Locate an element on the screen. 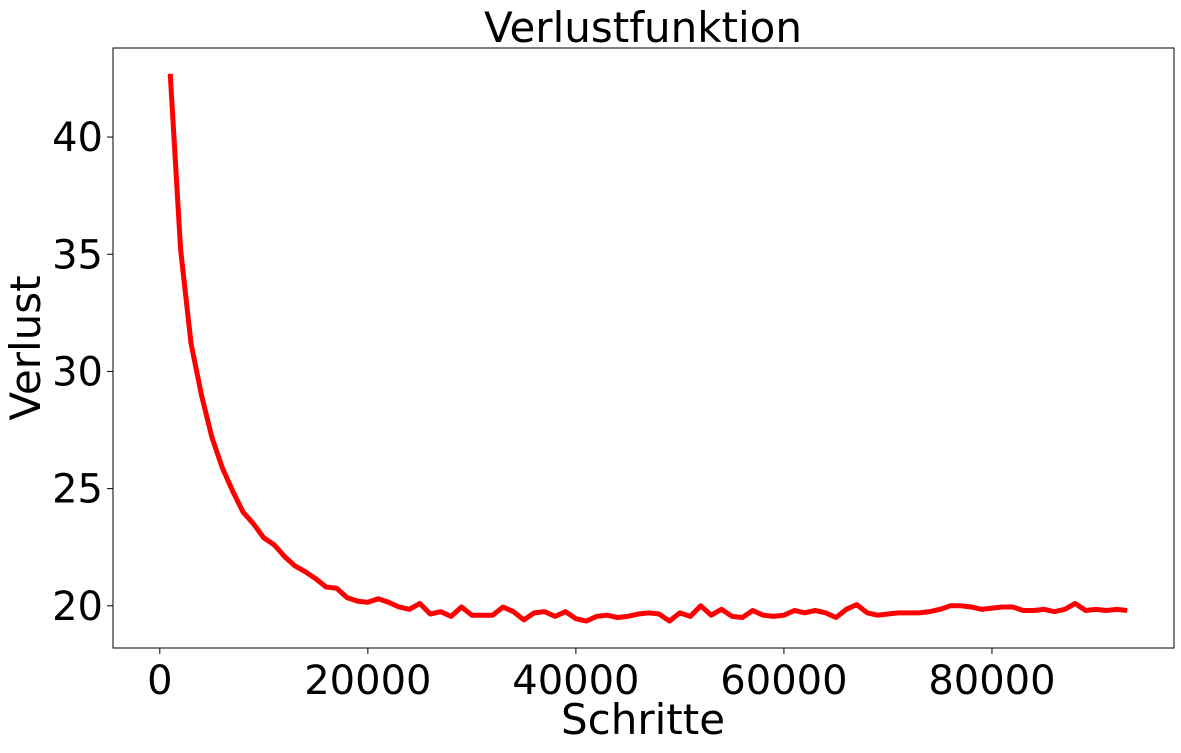 This screenshot has width=1181, height=753. x-axis-label: Schritte is located at coordinates (643, 719).